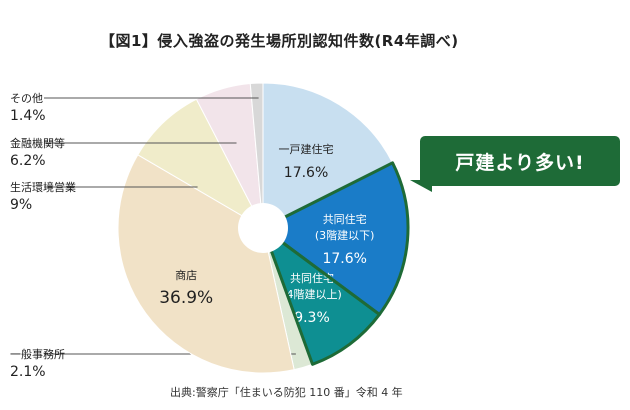 The width and height of the screenshot is (630, 410). I want to click on source-note: 出典:警察庁「住まいる防犯 110 番」令和 4 年, so click(286, 392).